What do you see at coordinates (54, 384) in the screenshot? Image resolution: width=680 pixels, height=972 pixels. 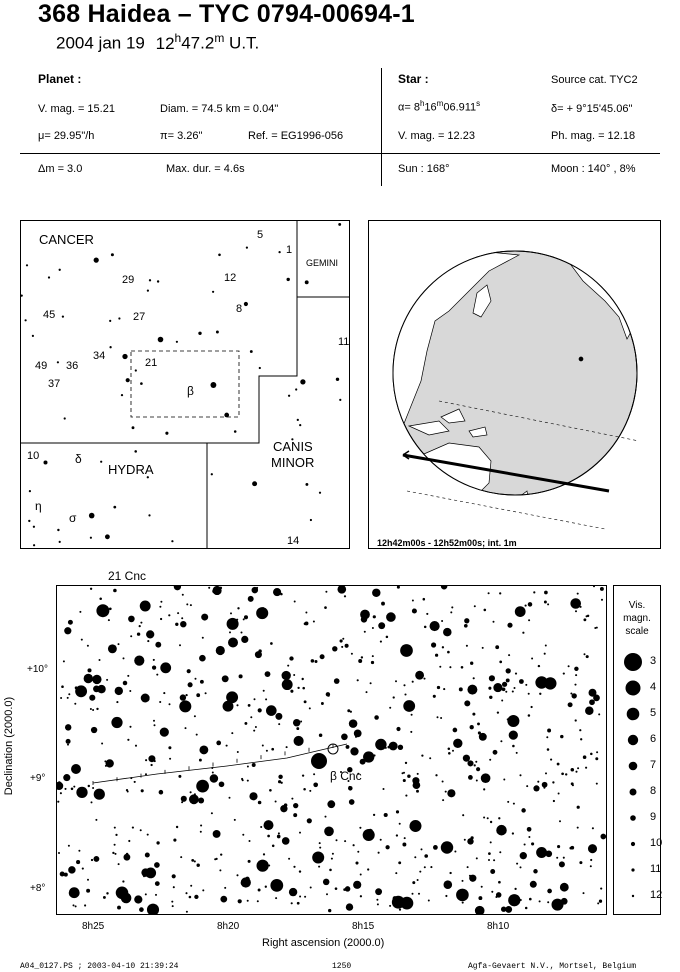 I see `finder-label: 37` at bounding box center [54, 384].